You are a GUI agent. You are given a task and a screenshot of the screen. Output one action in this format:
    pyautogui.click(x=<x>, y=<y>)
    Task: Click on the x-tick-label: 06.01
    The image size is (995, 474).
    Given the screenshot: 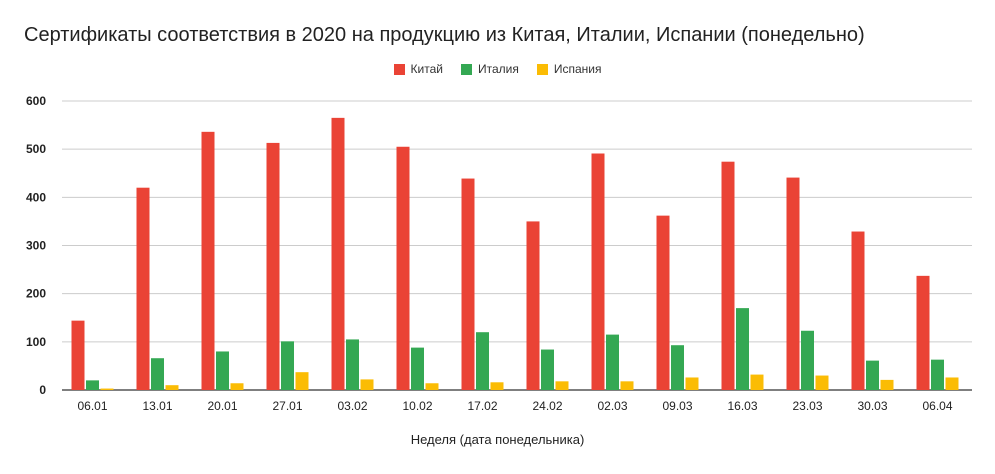 What is the action you would take?
    pyautogui.click(x=92, y=406)
    